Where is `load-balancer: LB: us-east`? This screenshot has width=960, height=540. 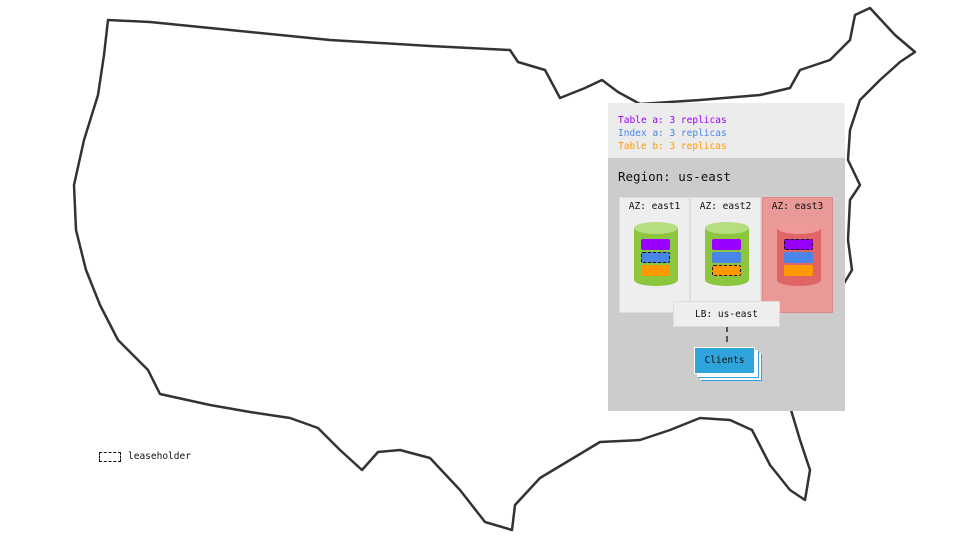 load-balancer: LB: us-east is located at coordinates (726, 314).